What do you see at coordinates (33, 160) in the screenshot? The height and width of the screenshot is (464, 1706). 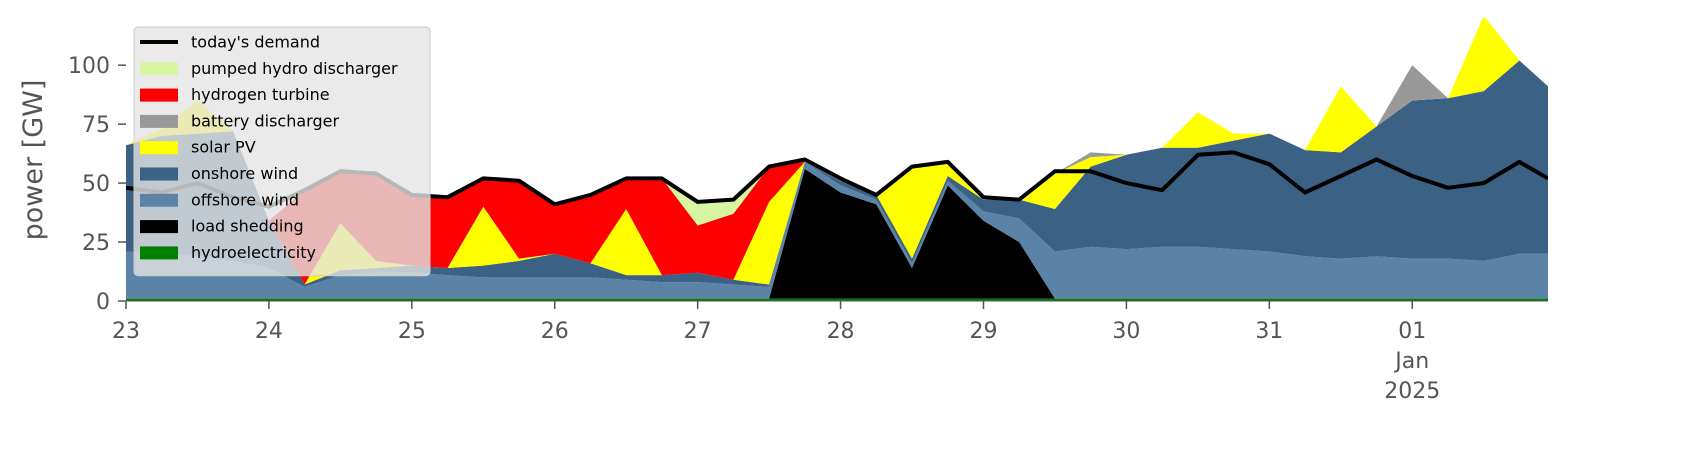 I see `y-axis-label: power [GW]` at bounding box center [33, 160].